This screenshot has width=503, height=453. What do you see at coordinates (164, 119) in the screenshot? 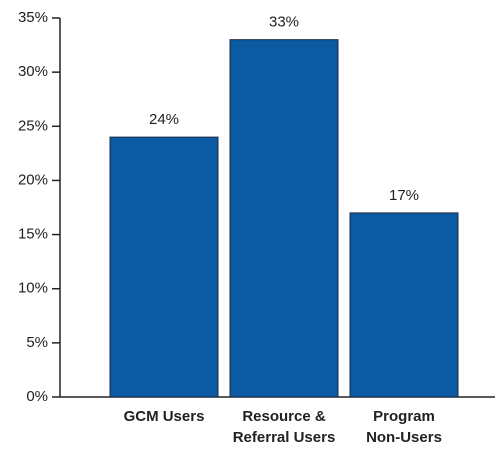
I see `value-label: 24%` at bounding box center [164, 119].